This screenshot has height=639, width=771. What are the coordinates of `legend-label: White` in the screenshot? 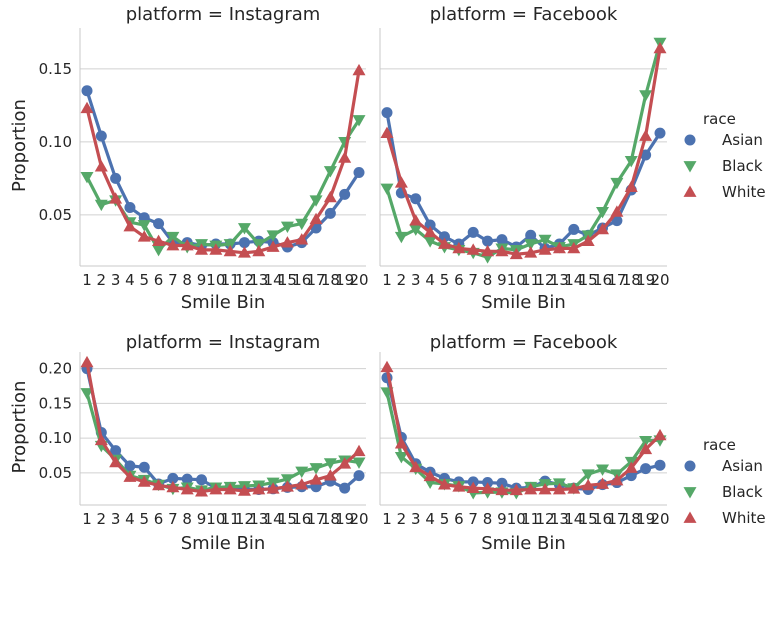 It's located at (744, 192).